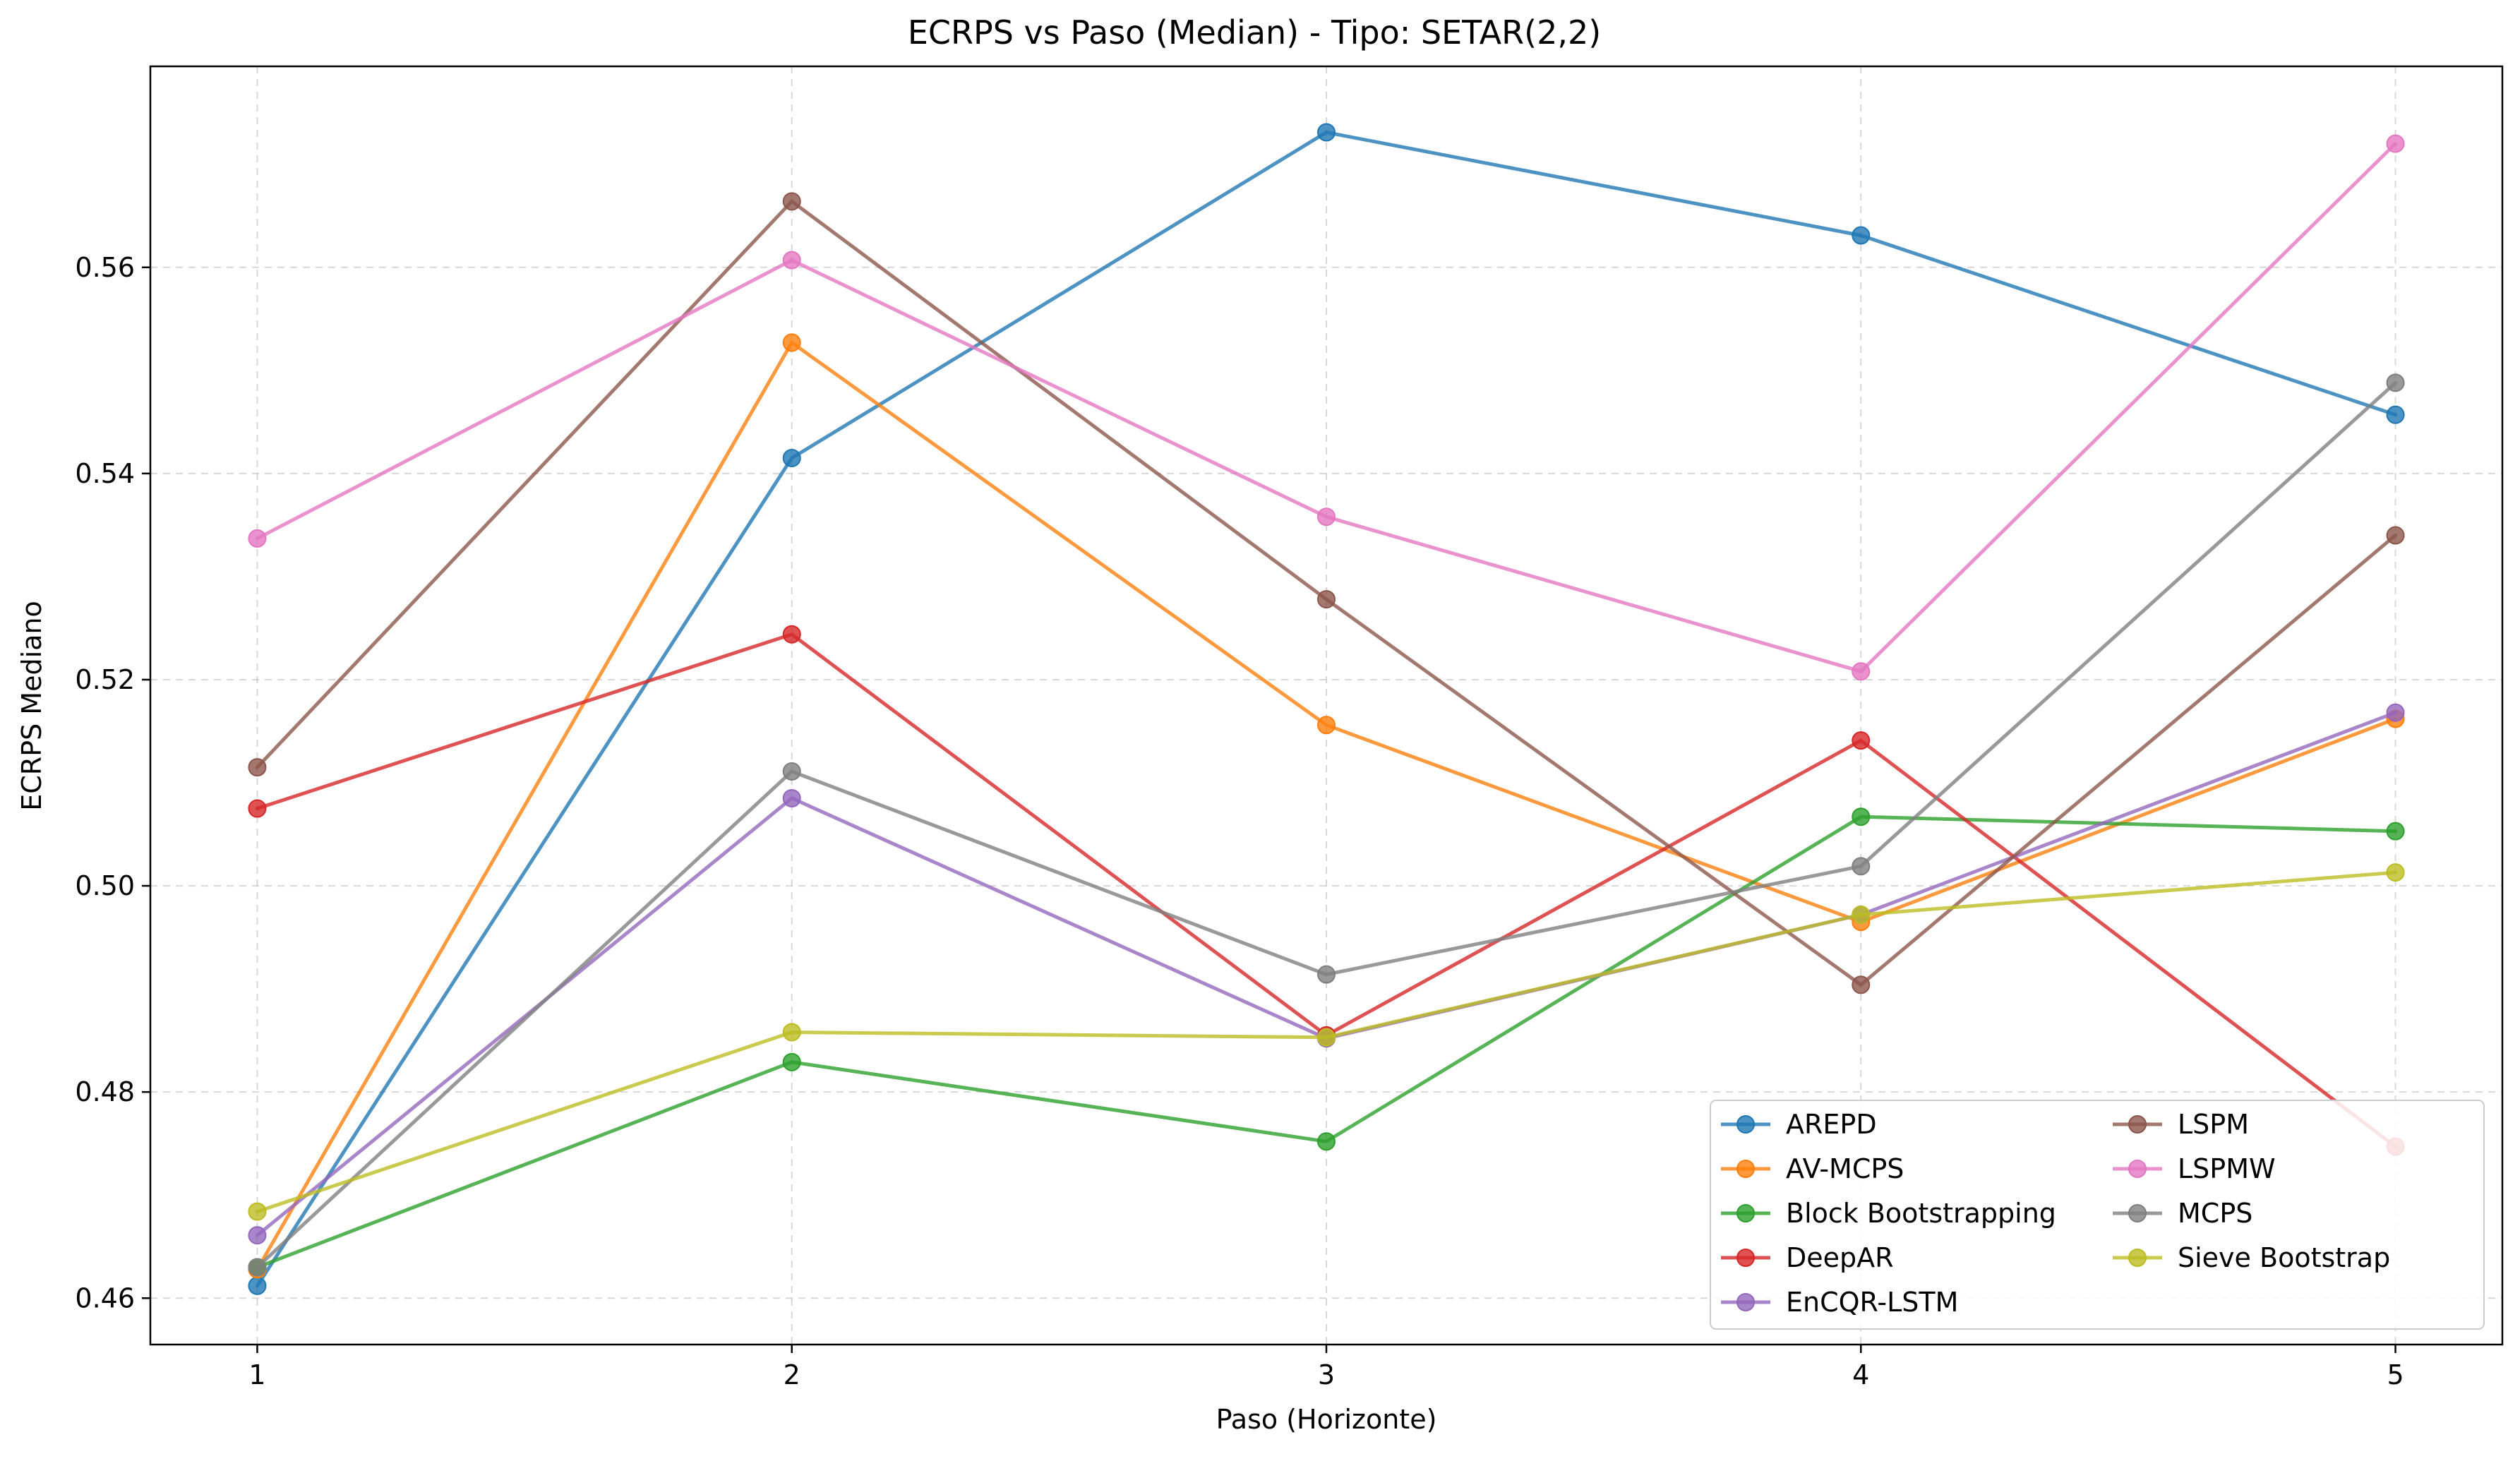 The height and width of the screenshot is (1461, 2520). Describe the element at coordinates (105, 267) in the screenshot. I see `y-tick-label: 0.56` at that location.